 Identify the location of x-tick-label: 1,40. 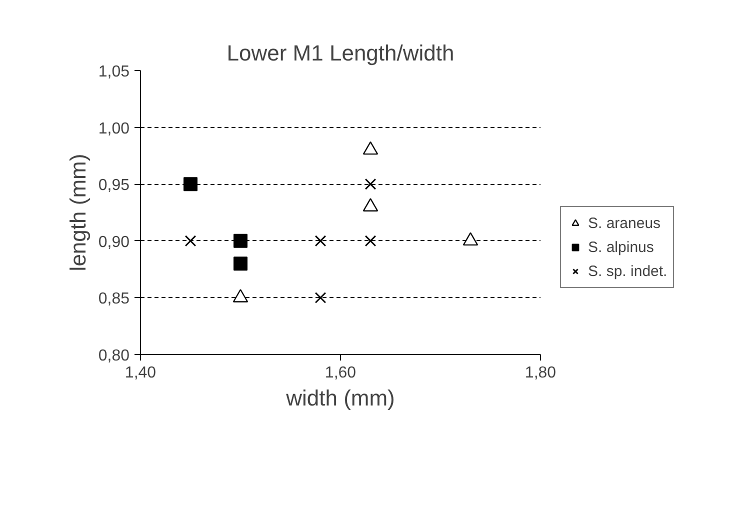
(140, 373).